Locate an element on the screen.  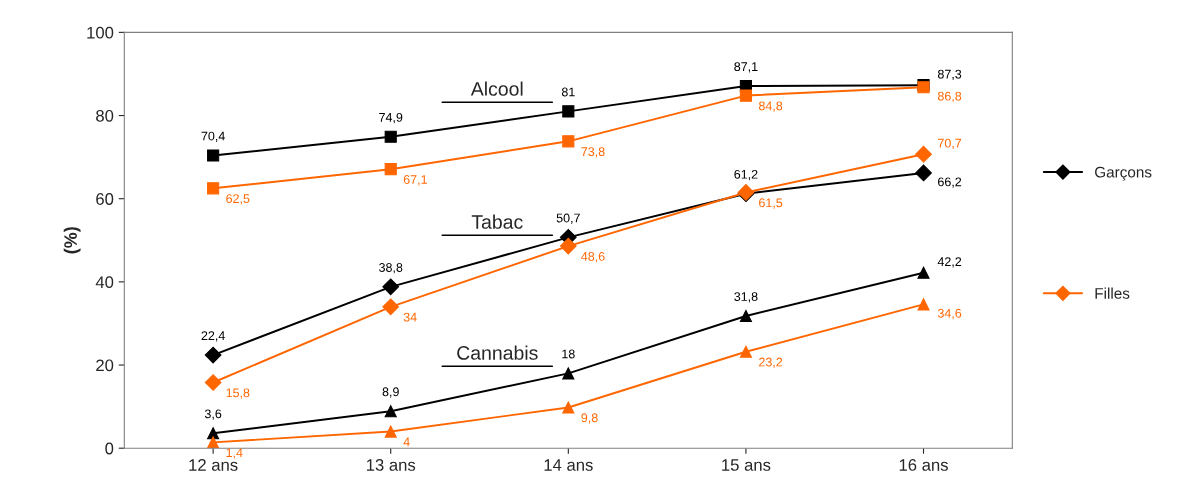
data-label: 22,4 is located at coordinates (213, 336).